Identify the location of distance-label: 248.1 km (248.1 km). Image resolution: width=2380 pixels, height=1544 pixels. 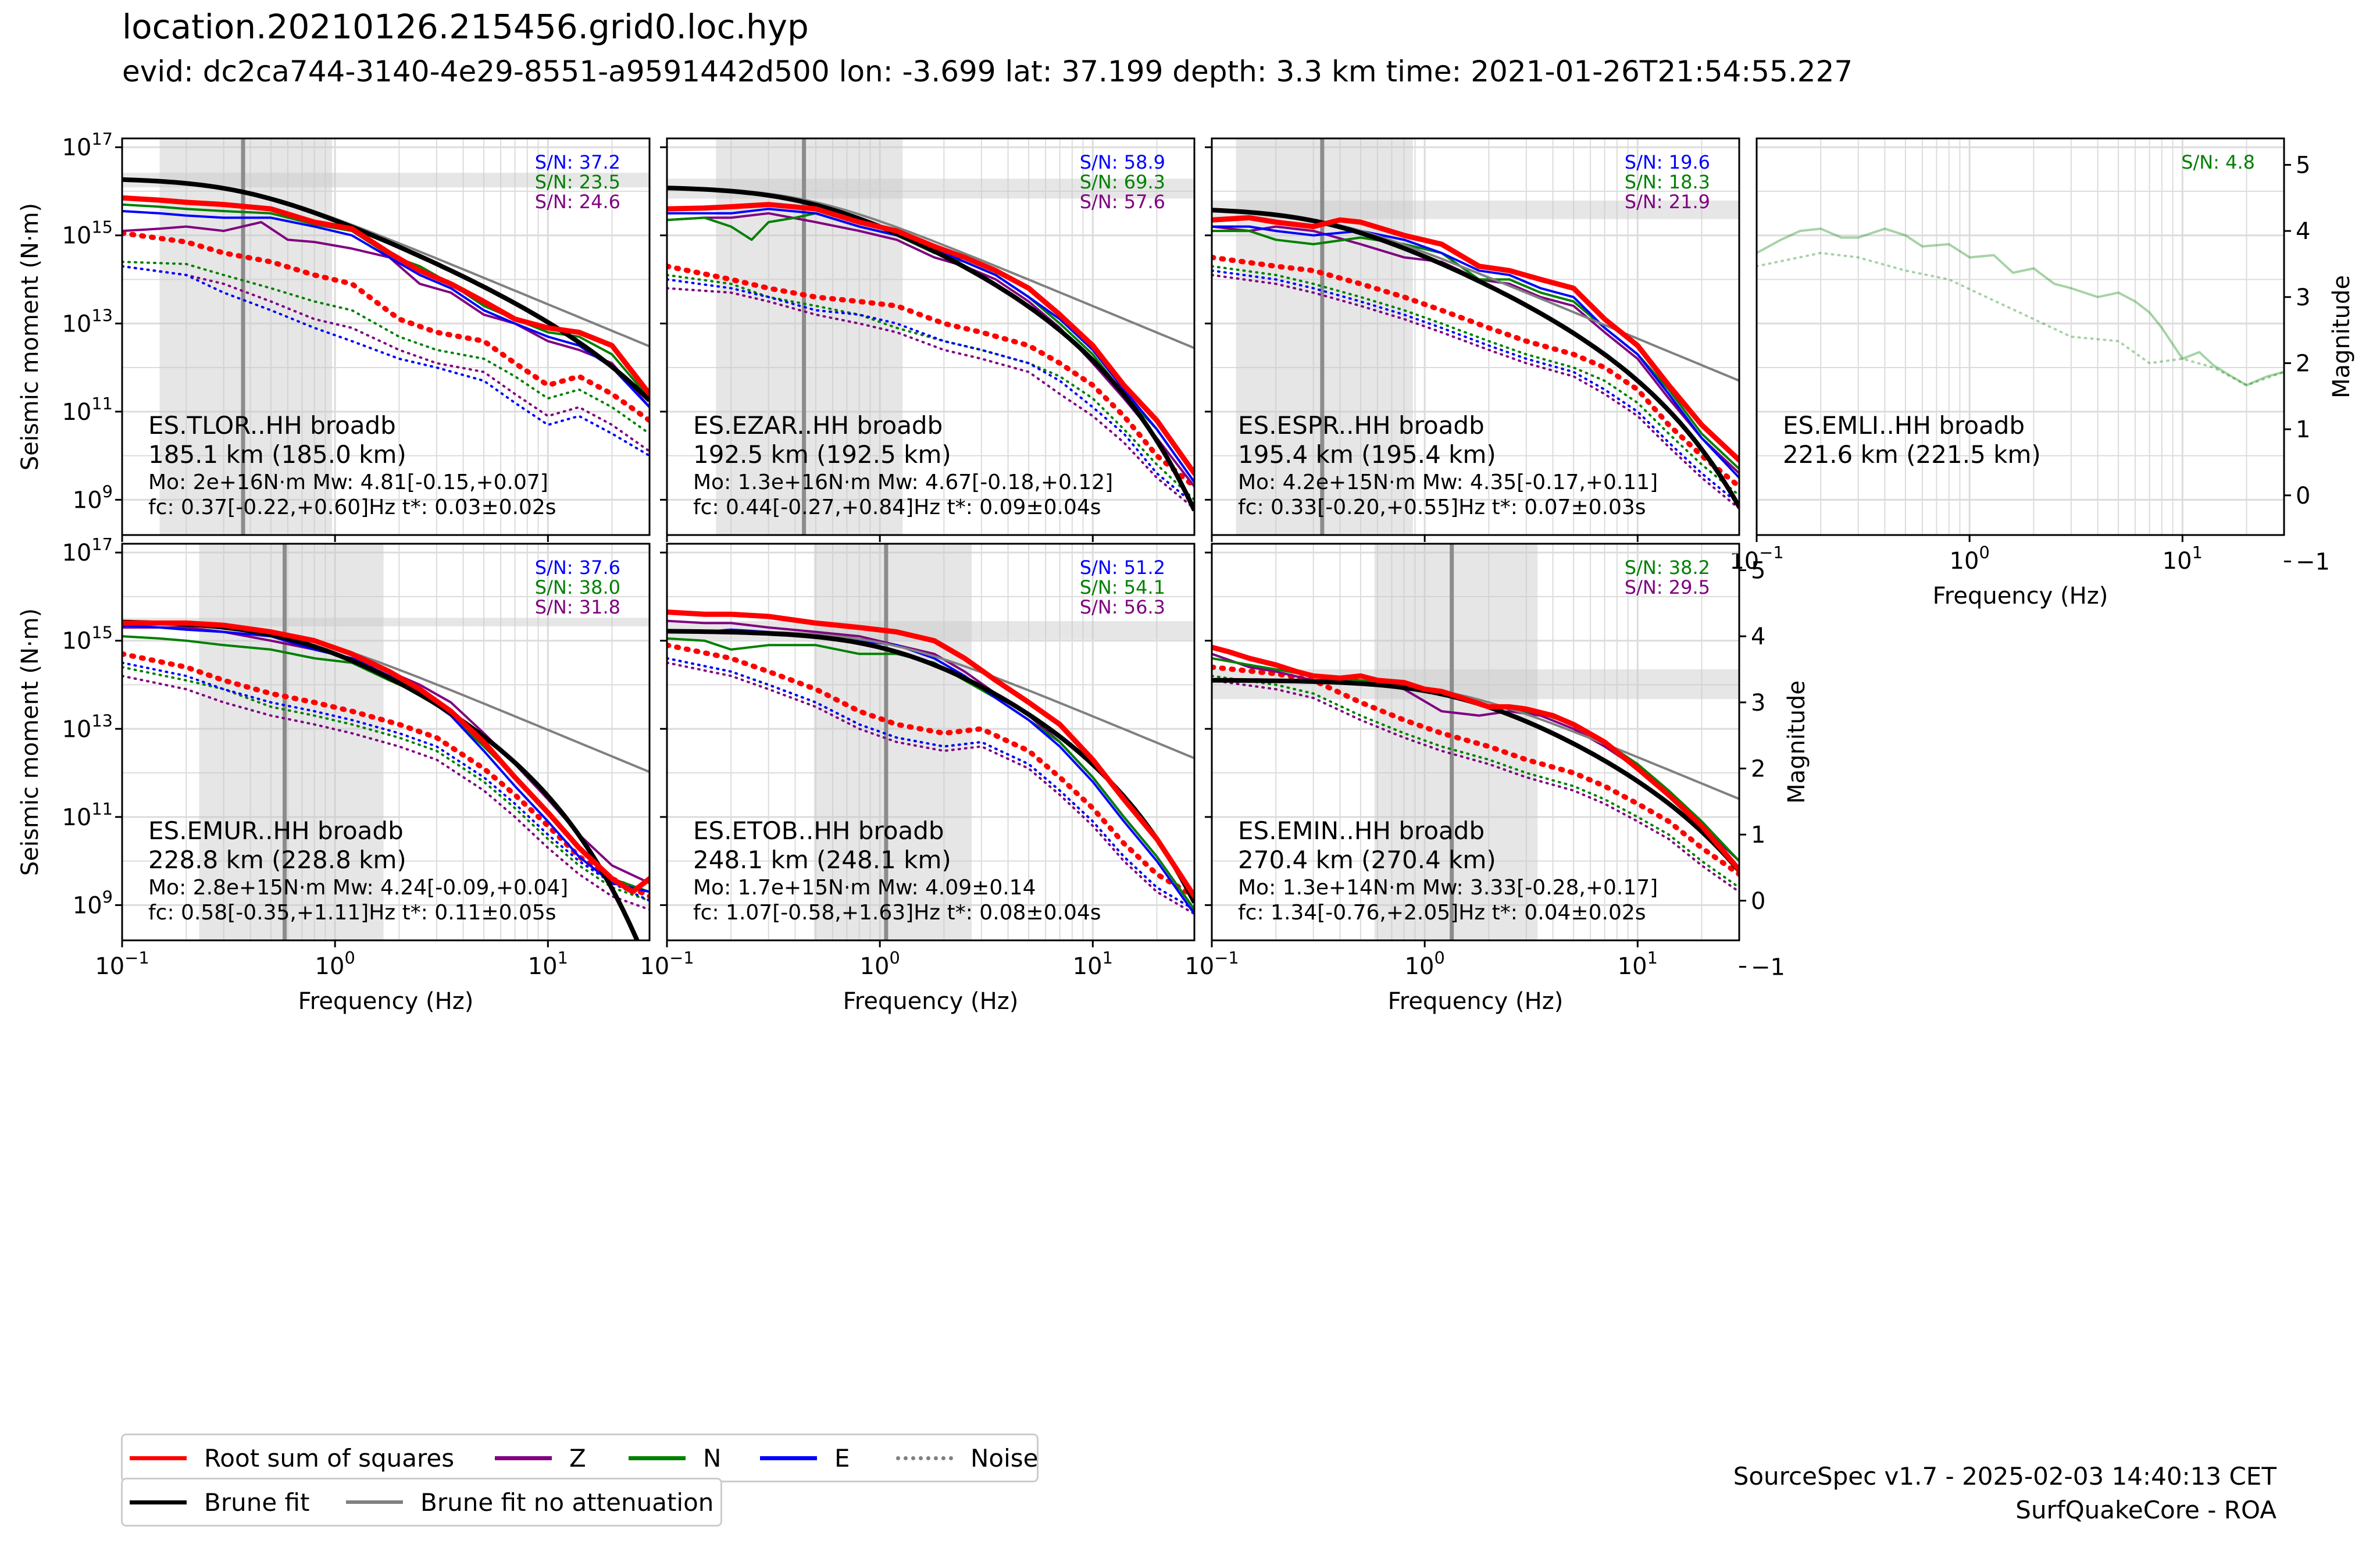
(822, 860).